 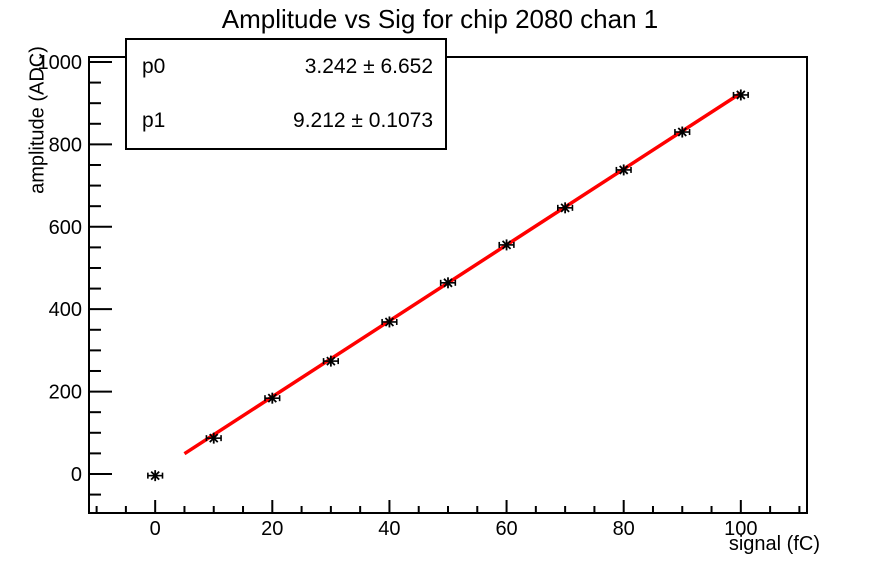 I want to click on stat-param-value: 9.212 ± 0.1073, so click(x=363, y=120).